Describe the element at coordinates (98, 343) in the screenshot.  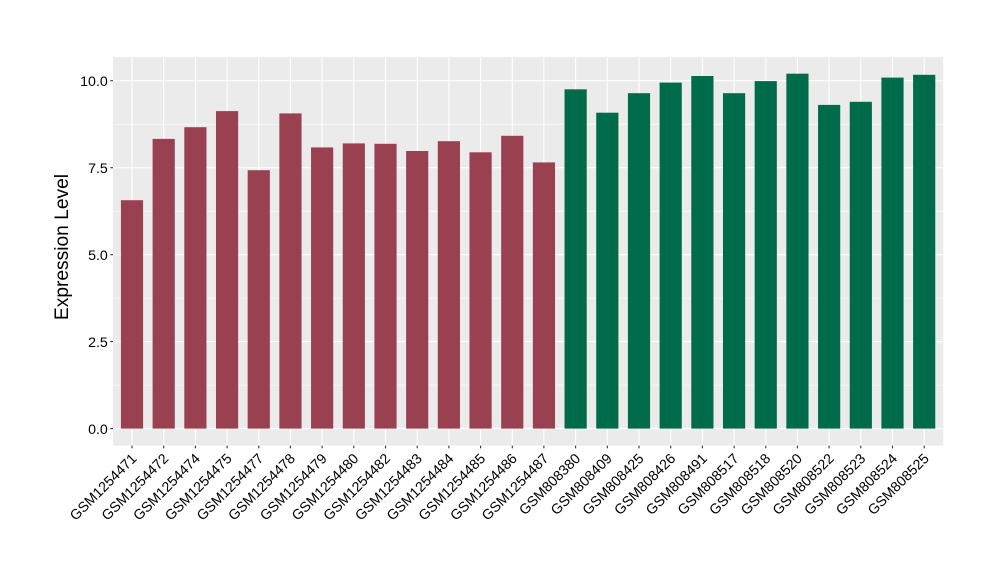
I see `svg-text: 2.5` at that location.